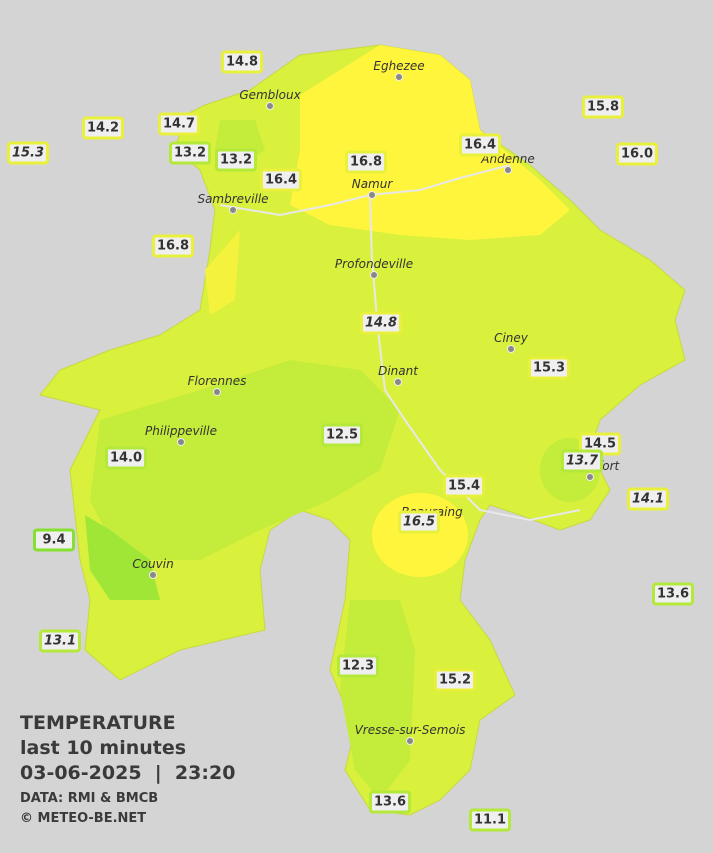 The width and height of the screenshot is (713, 853). I want to click on cold-zone, so click(122, 557).